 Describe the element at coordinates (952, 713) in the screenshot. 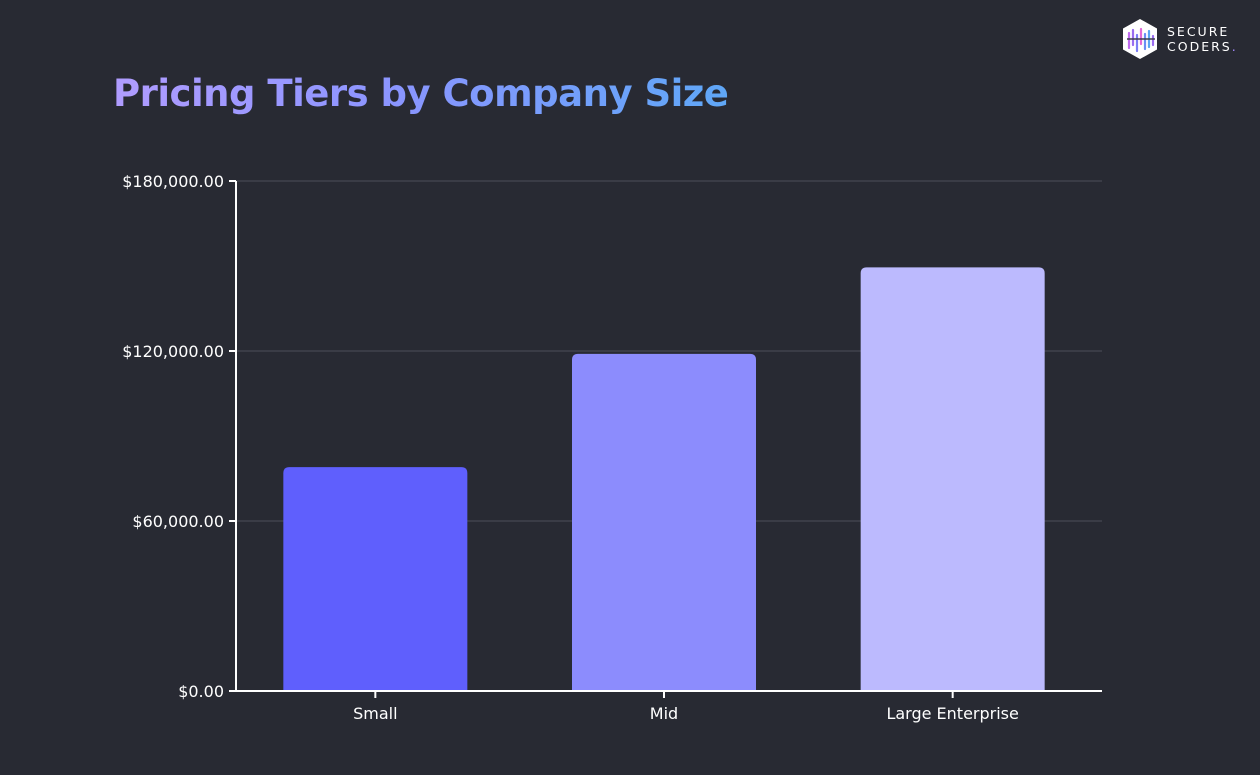

I see `x-tick-label: Large Enterprise` at that location.